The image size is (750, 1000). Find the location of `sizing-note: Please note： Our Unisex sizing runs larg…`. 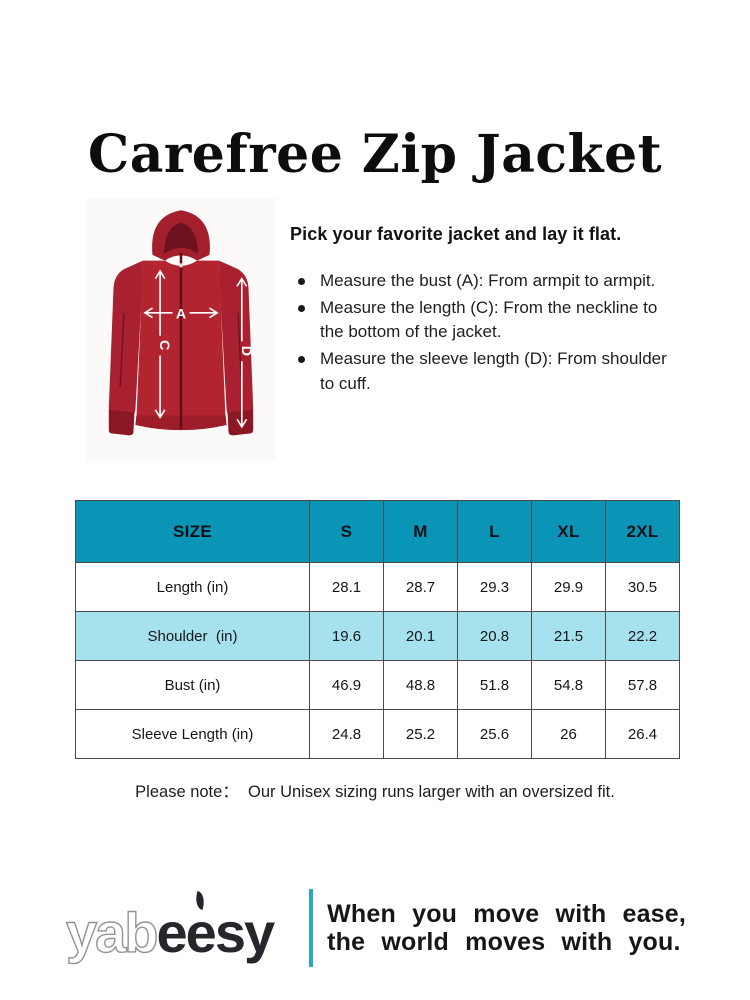

sizing-note: Please note： Our Unisex sizing runs larg… is located at coordinates (375, 792).